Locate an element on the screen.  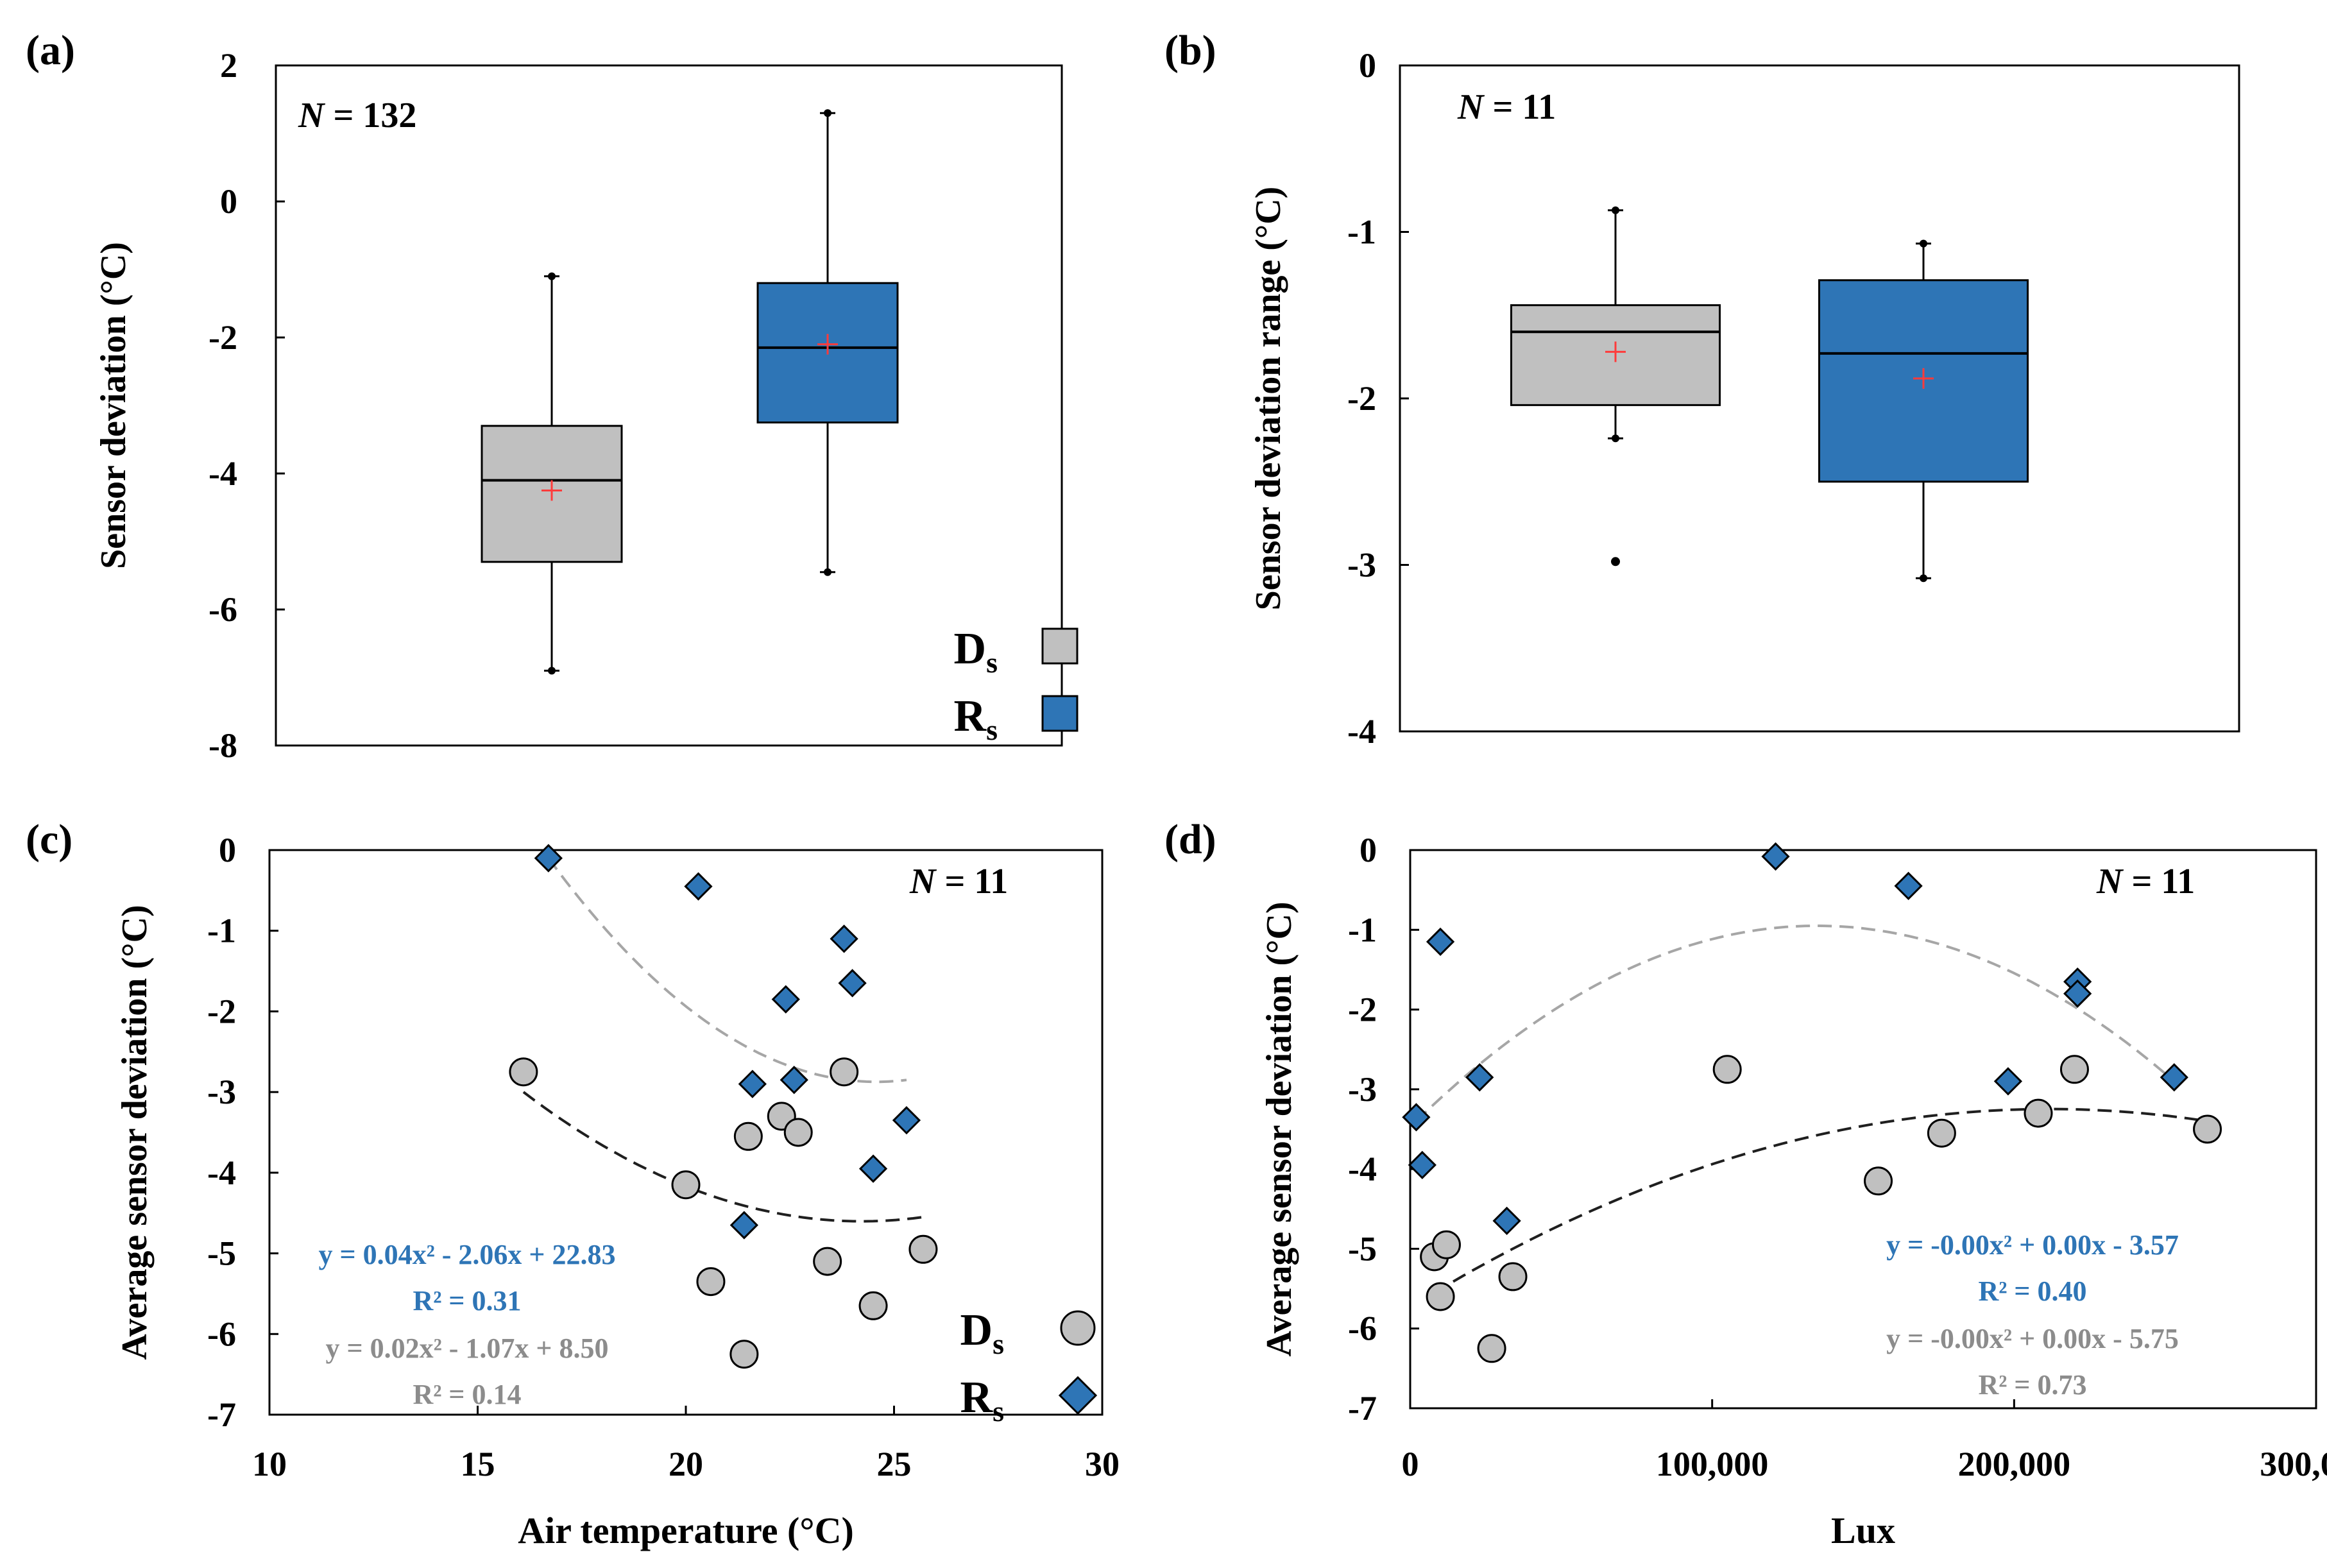
equation-blue: y = 0.04x² - 2.06x + 22.83 is located at coordinates (467, 1254).